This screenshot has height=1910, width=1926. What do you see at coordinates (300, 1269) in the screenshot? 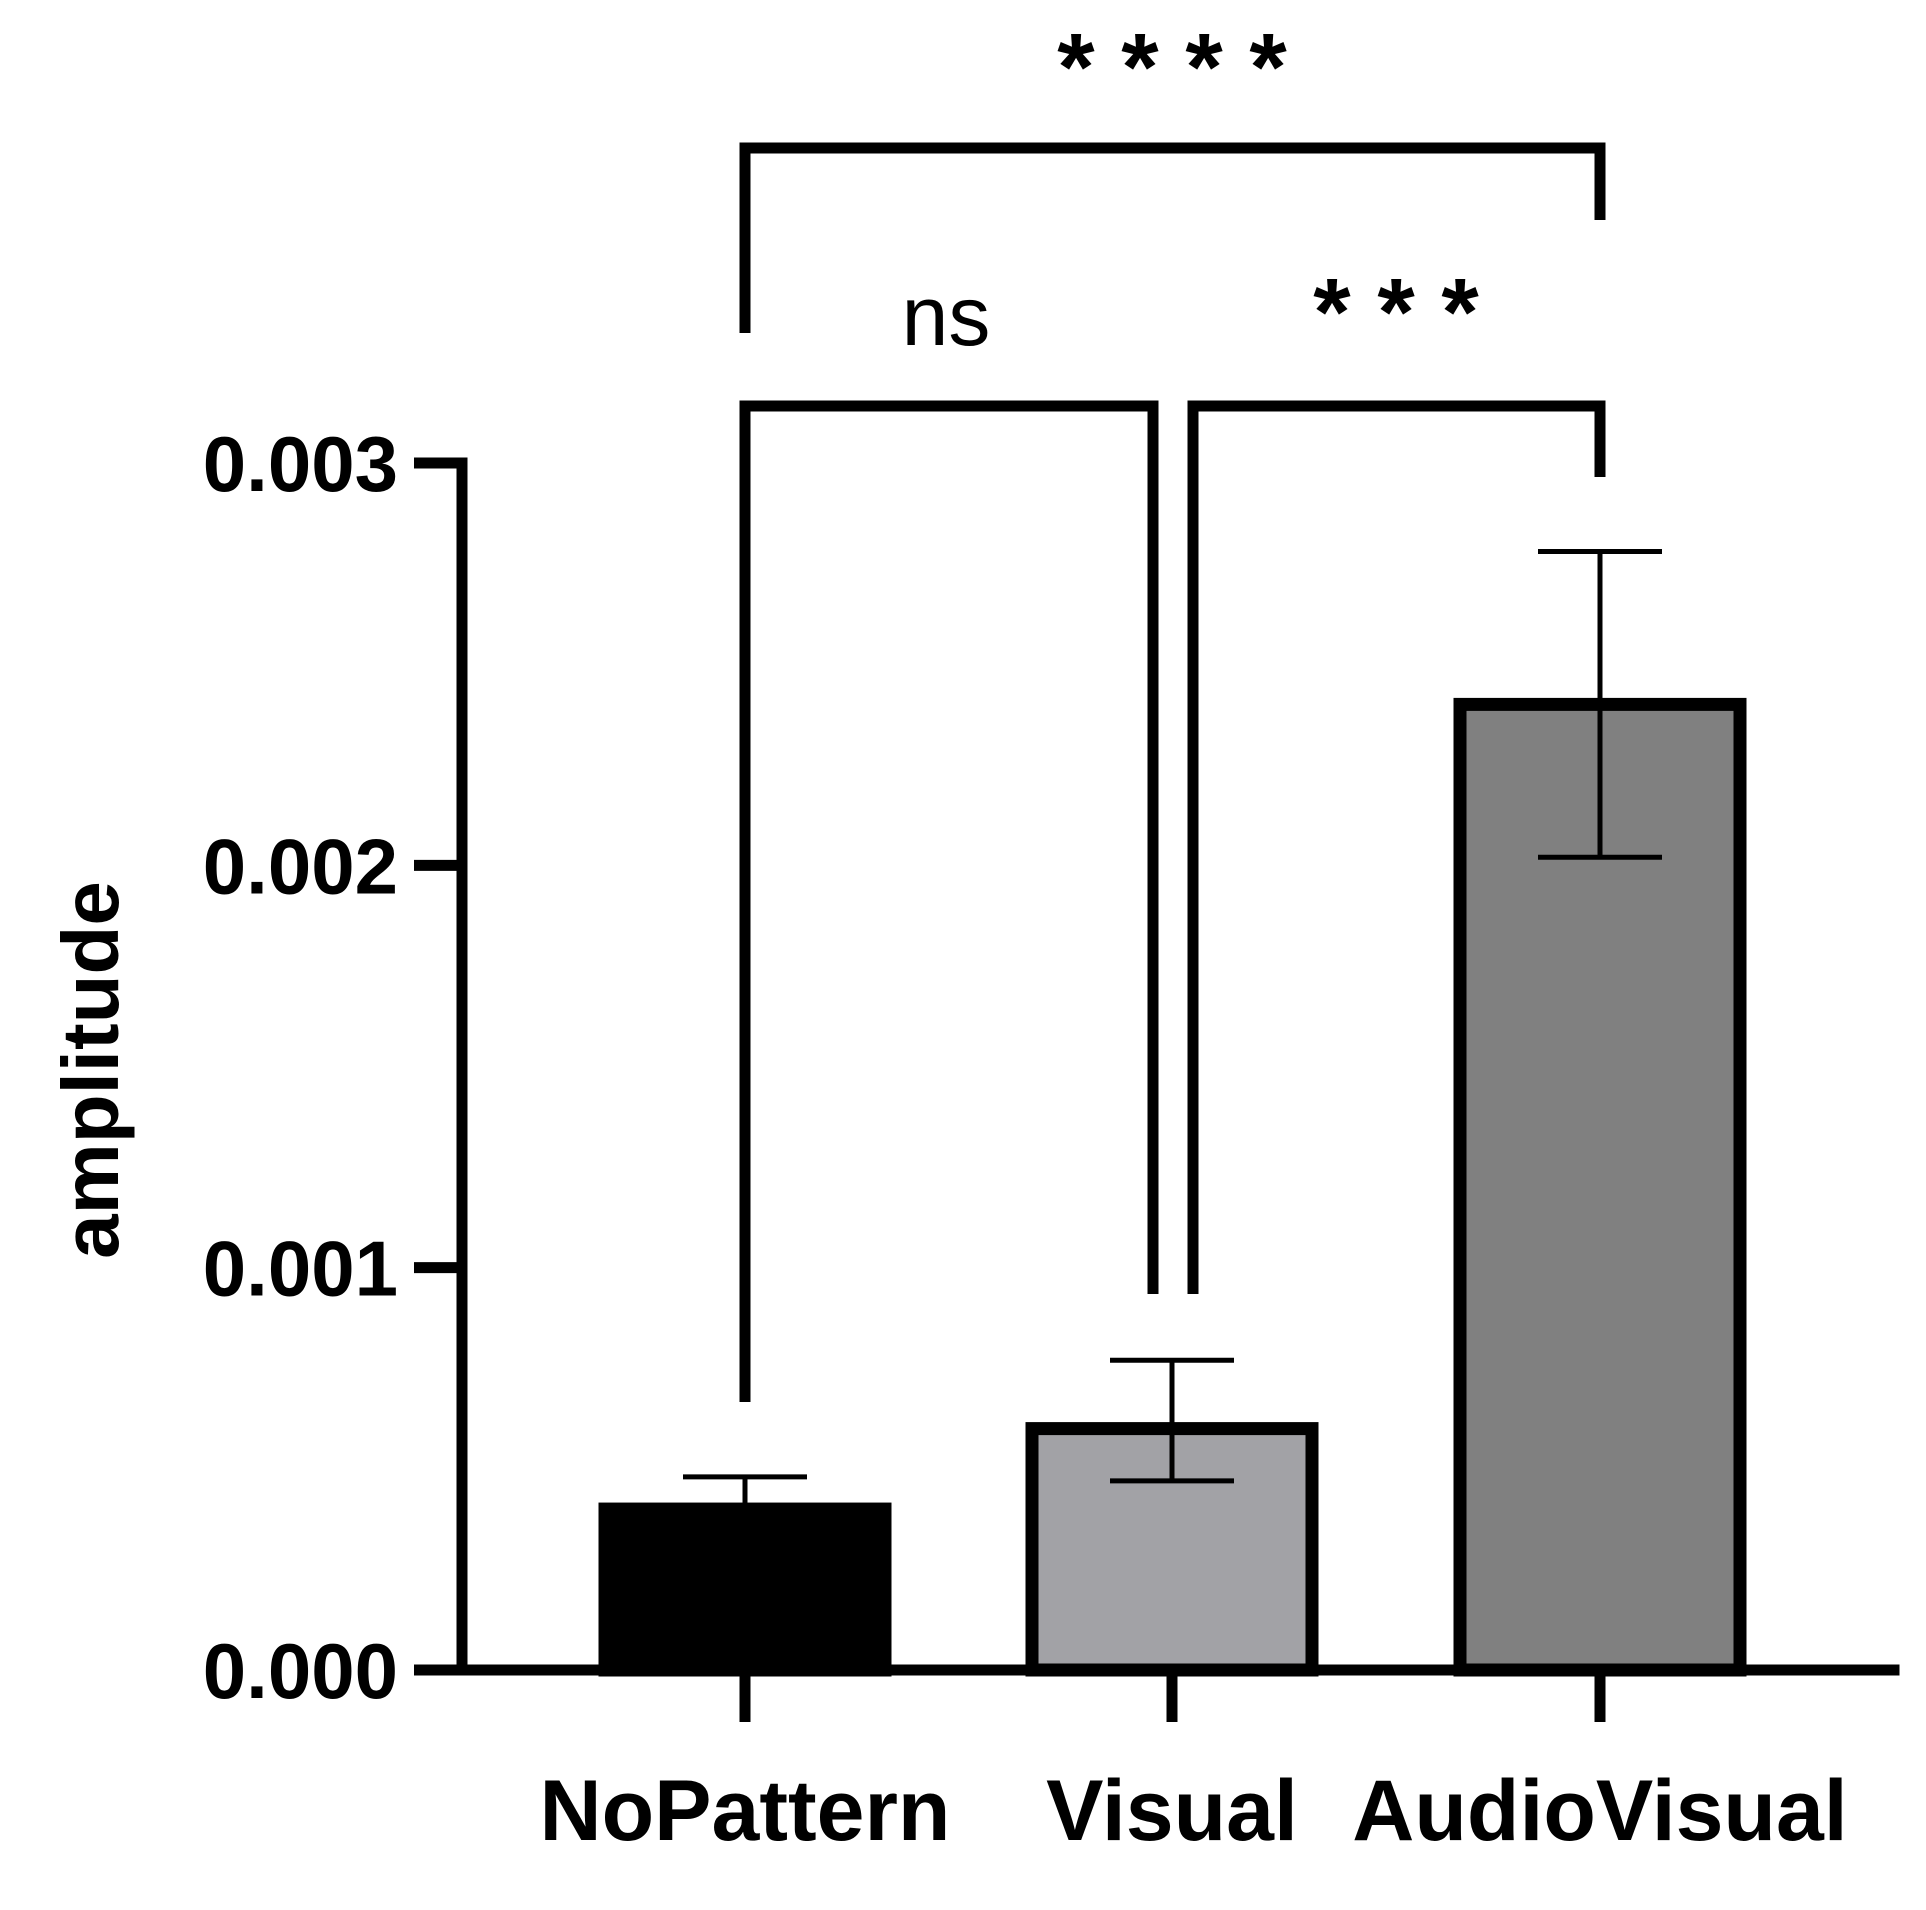
I see `y-tick-label: 0.001` at bounding box center [300, 1269].